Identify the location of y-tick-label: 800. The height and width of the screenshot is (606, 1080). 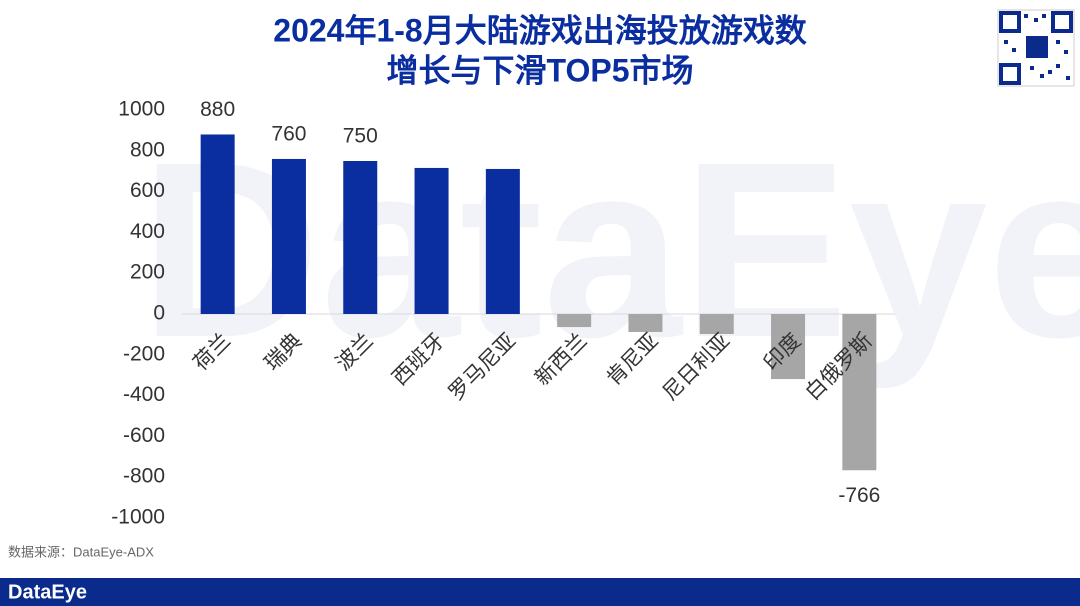
(147, 149).